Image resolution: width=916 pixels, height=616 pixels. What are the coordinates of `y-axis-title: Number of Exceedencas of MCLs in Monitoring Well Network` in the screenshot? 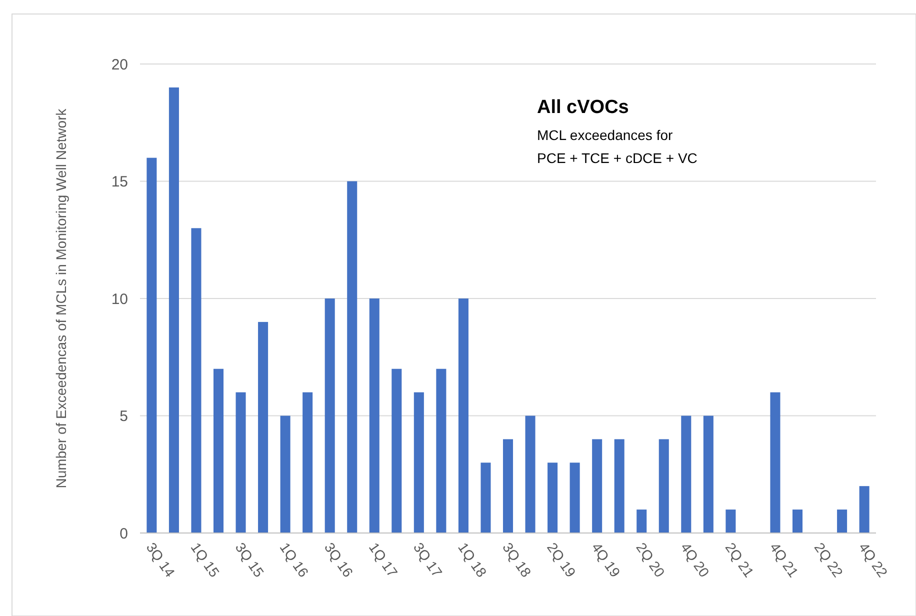 It's located at (61, 298).